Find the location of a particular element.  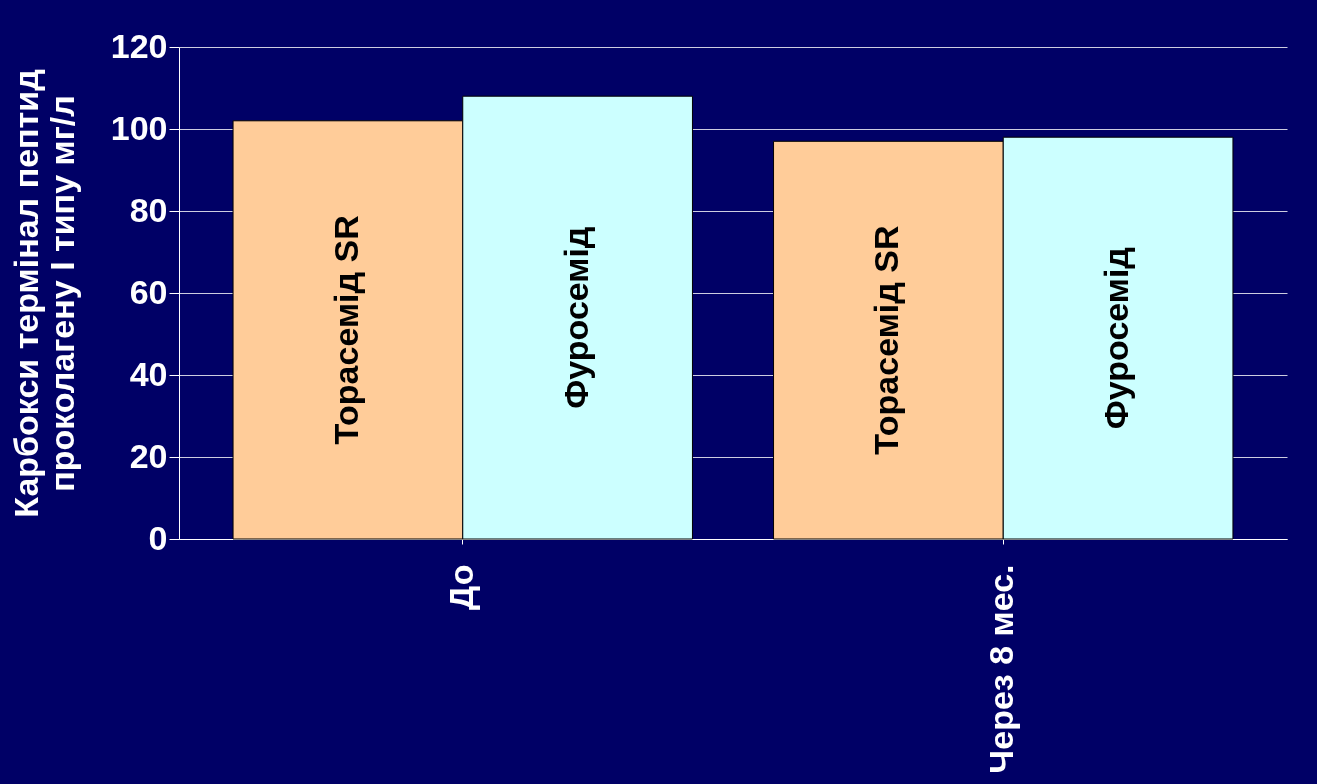

text: Торасемід SR is located at coordinates (345, 330).